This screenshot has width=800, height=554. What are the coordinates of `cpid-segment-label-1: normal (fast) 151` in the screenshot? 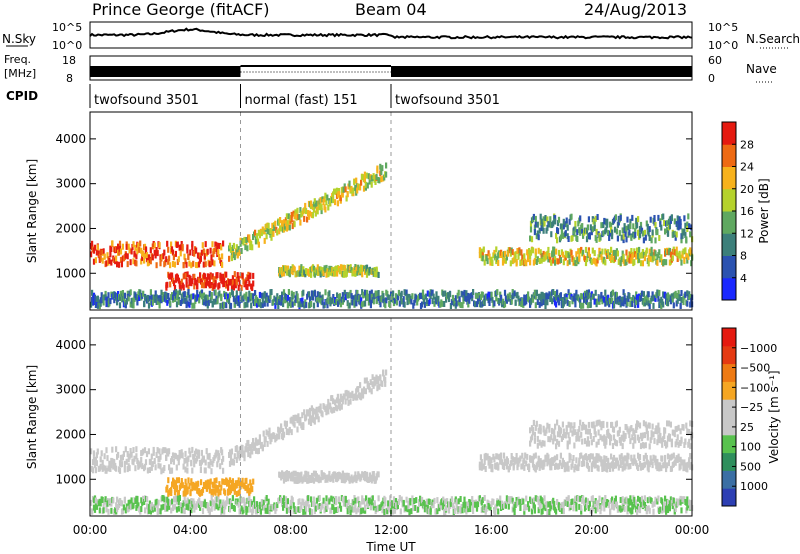 It's located at (301, 100).